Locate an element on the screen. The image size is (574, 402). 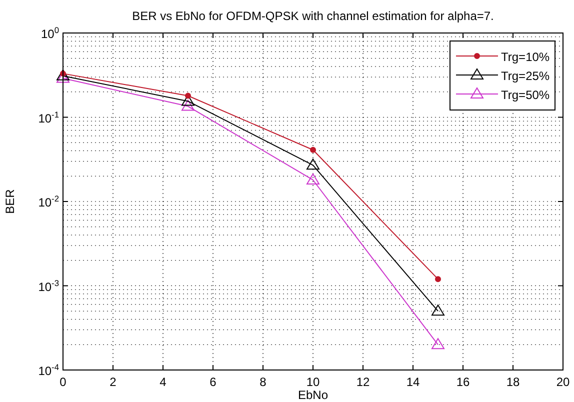
legend-label: Trg=25% is located at coordinates (525, 76).